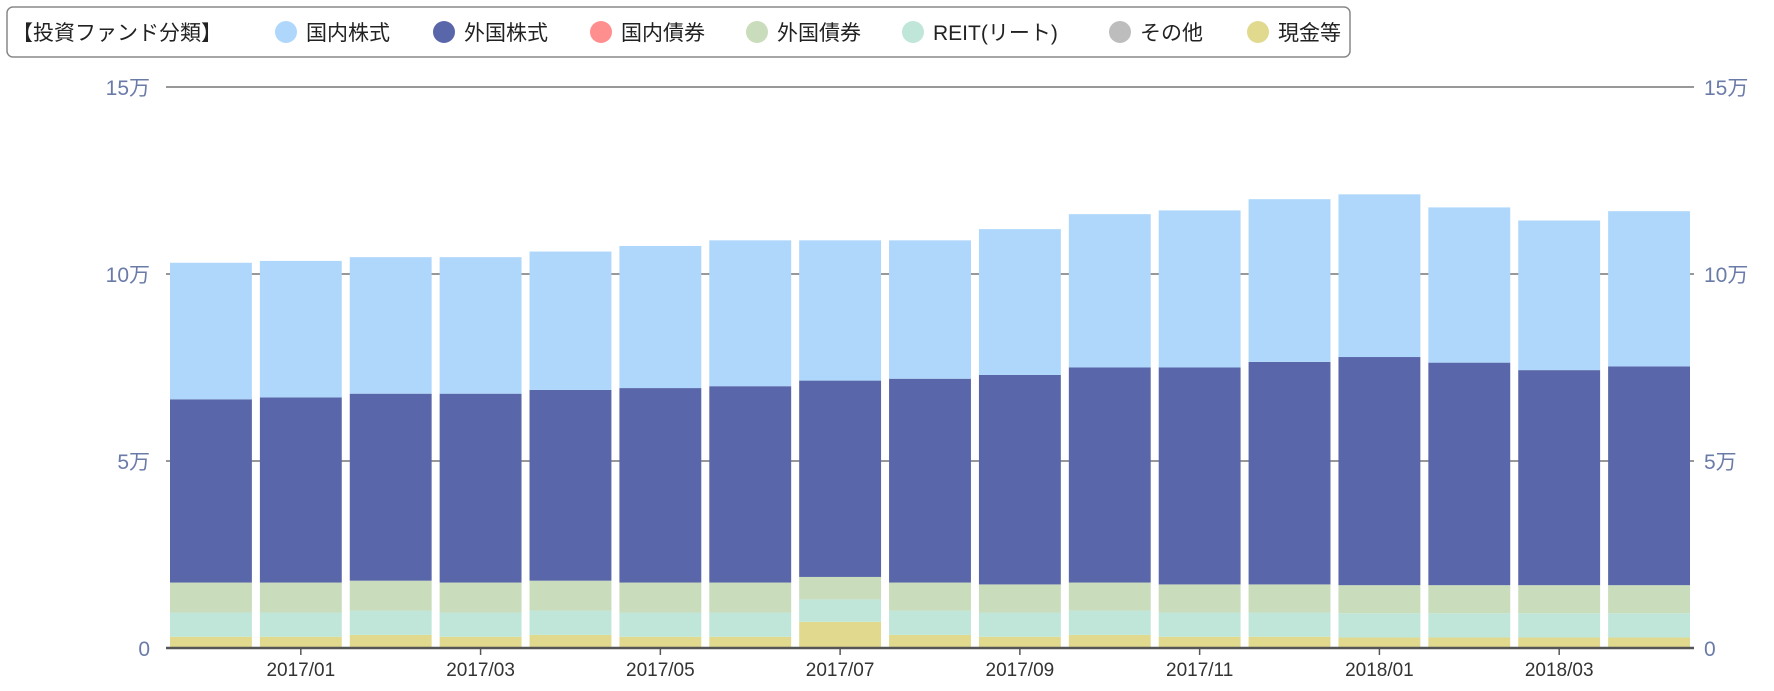 This screenshot has height=691, width=1774. What do you see at coordinates (980, 33) in the screenshot?
I see `legend-item: REIT(リート)` at bounding box center [980, 33].